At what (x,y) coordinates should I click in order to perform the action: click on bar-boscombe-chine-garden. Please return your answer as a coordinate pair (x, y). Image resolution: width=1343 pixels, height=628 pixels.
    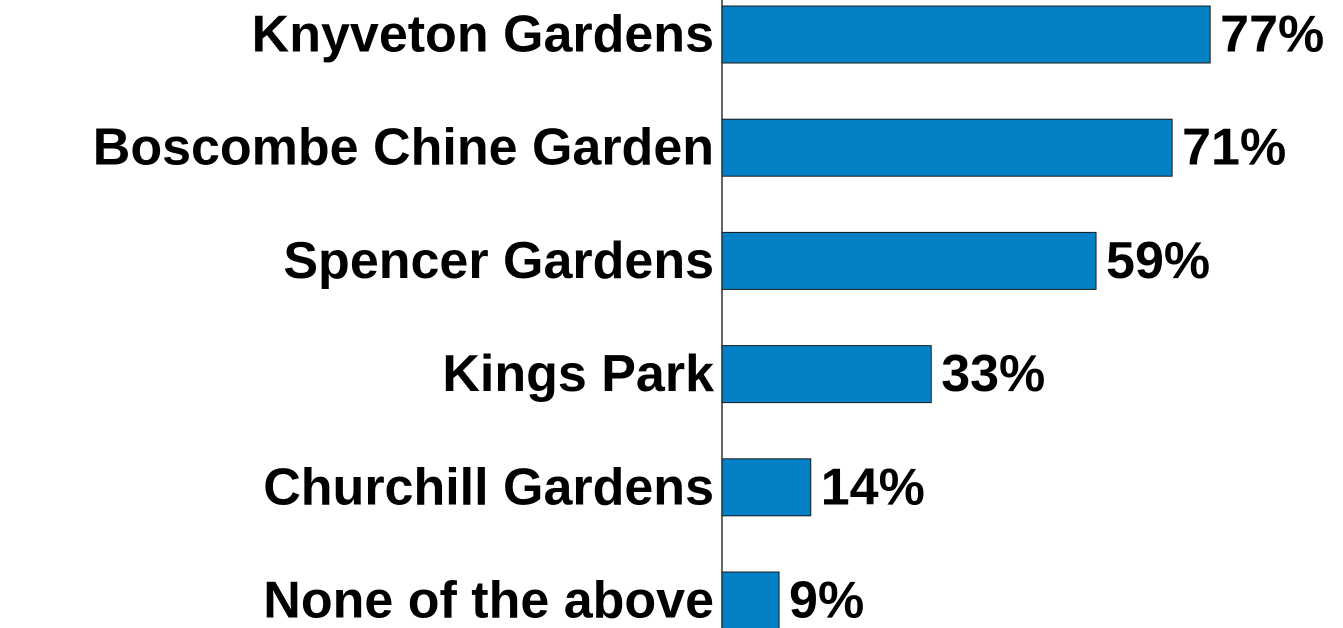
    Looking at the image, I should click on (947, 147).